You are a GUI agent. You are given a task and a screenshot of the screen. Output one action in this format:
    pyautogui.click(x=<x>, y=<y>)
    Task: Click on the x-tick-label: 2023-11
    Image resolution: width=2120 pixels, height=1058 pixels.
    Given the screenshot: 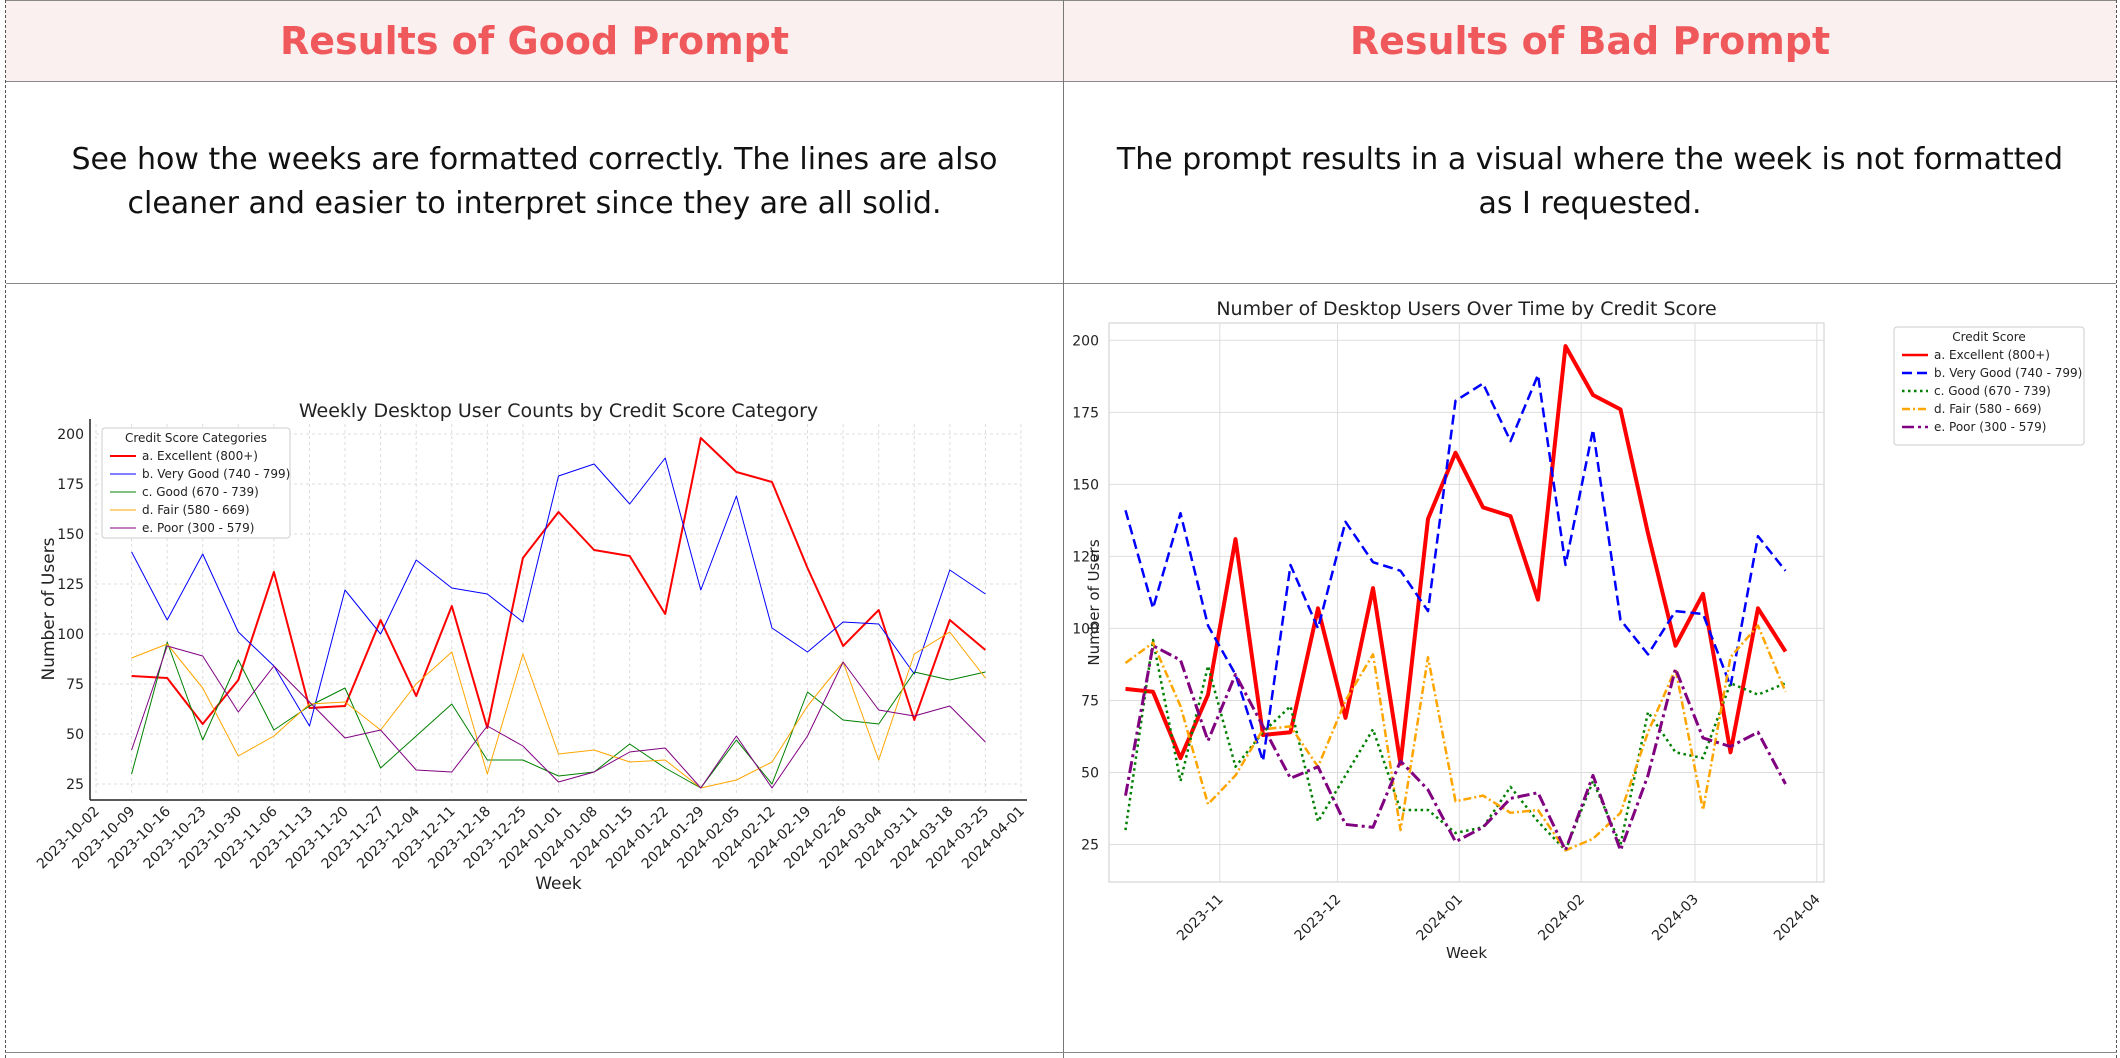 What is the action you would take?
    pyautogui.click(x=1200, y=918)
    